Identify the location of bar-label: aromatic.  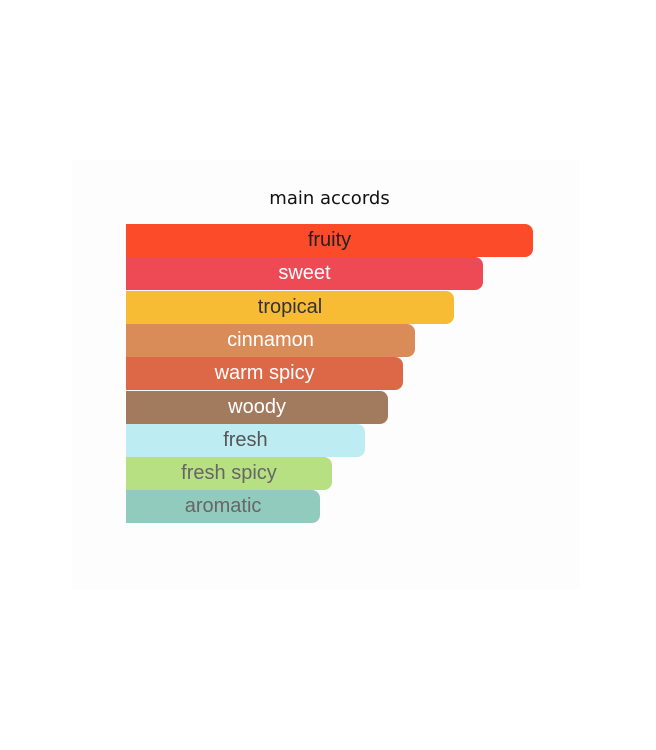
(223, 506).